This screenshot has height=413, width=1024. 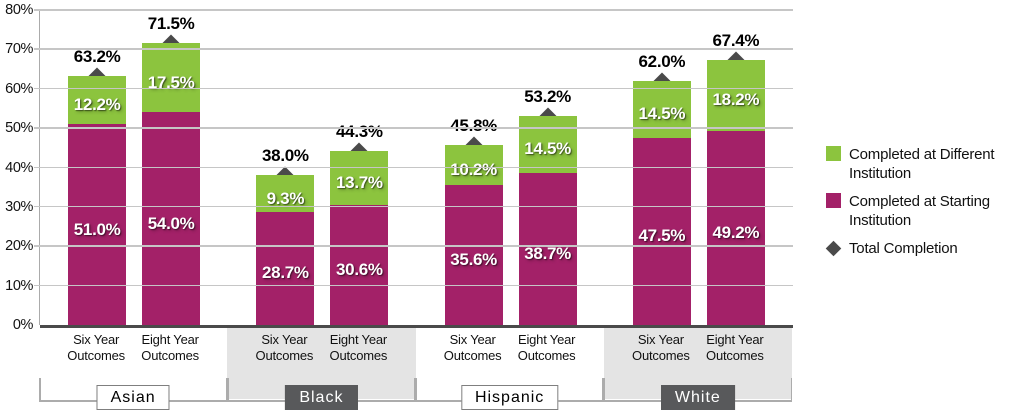 I want to click on legend-label-total-completion: Total Completion, so click(x=903, y=248).